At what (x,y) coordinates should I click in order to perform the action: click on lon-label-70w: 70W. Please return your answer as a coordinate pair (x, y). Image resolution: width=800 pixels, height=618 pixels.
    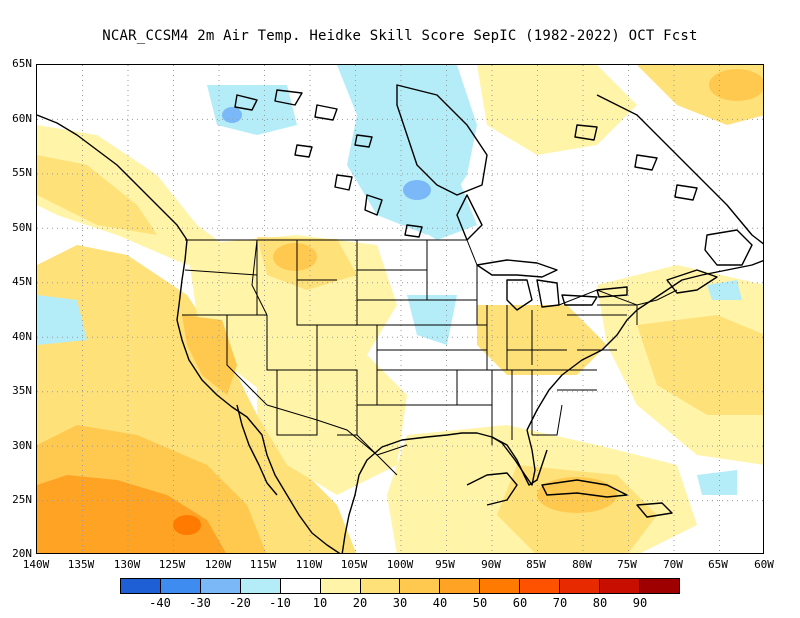
    Looking at the image, I should click on (673, 564).